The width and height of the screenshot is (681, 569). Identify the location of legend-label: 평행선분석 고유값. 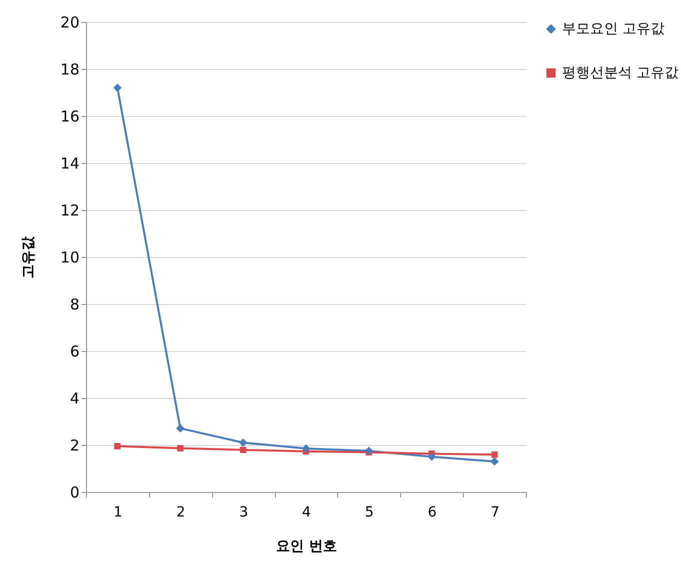
(620, 73).